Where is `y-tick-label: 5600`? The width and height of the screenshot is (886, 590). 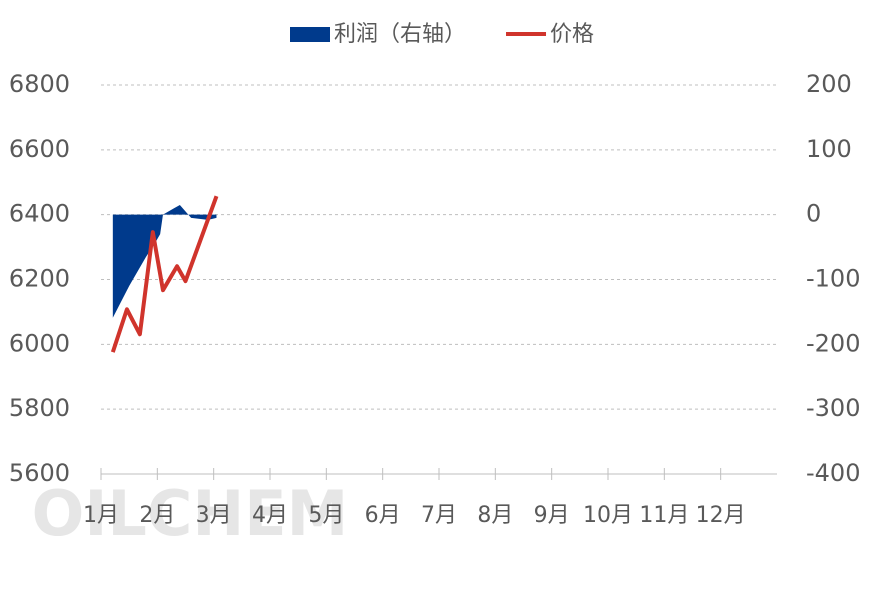
y-tick-label: 5600 is located at coordinates (39, 473).